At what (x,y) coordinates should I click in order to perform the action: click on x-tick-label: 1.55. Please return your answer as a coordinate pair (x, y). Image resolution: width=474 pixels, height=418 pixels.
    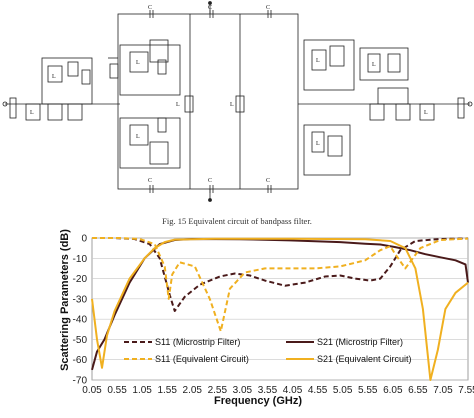
    Looking at the image, I should click on (167, 390).